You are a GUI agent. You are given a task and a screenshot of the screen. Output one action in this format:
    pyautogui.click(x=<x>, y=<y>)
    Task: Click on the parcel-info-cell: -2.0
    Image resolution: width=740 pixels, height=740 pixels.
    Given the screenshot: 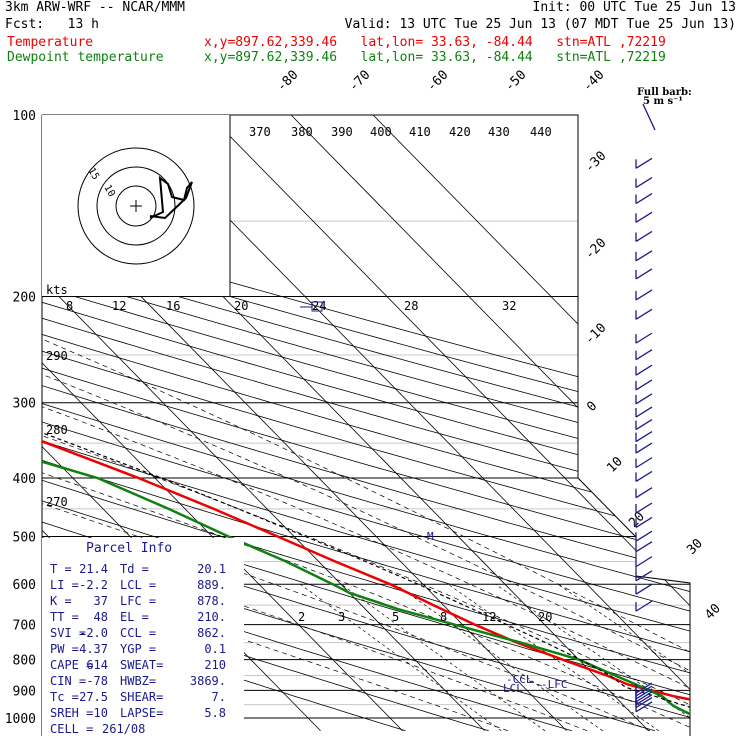 What is the action you would take?
    pyautogui.click(x=93, y=633)
    